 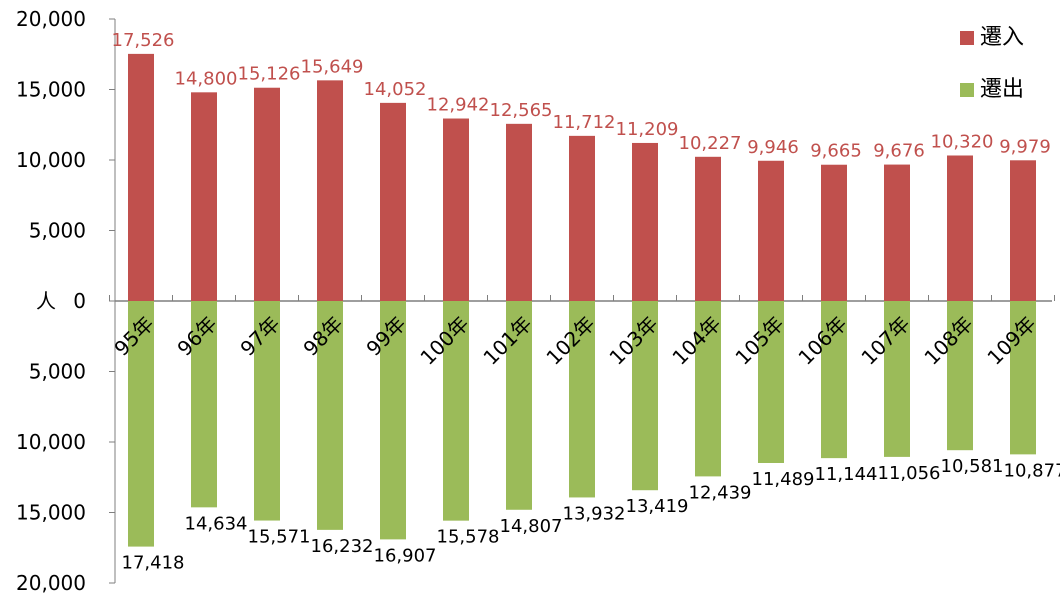 I want to click on data-label-in: 12,942, so click(x=458, y=105).